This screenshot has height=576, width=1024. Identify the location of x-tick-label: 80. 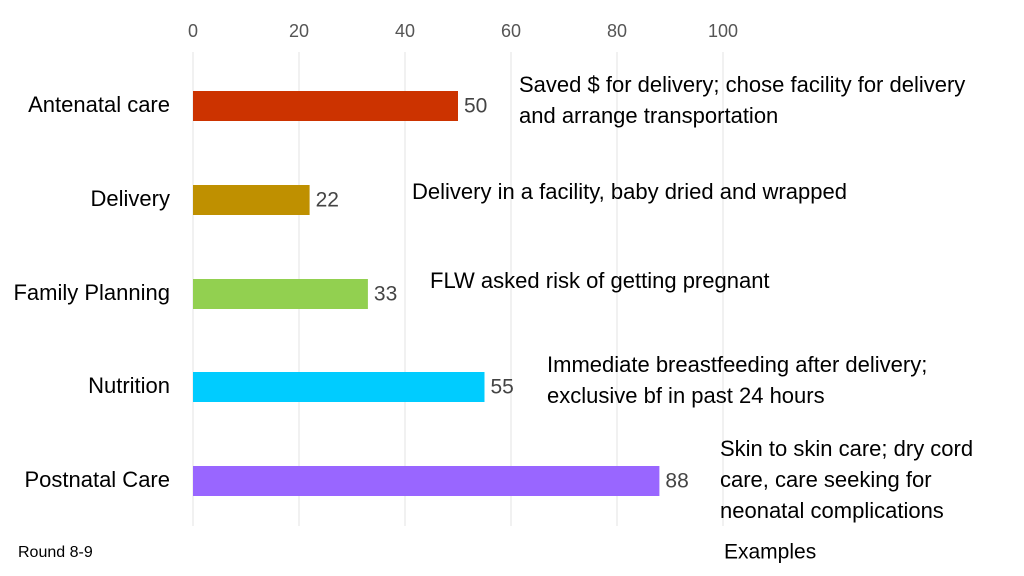
(617, 31).